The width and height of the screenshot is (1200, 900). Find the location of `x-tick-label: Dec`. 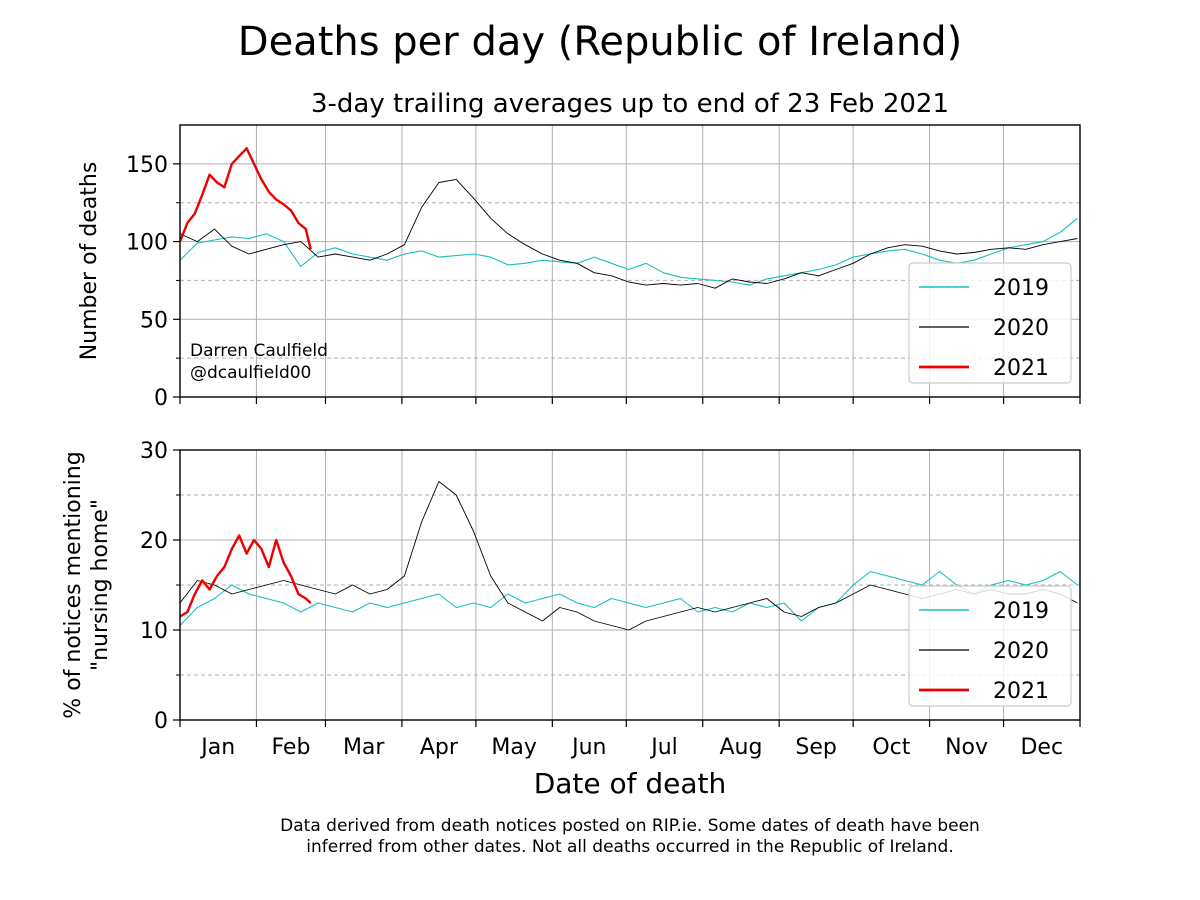

x-tick-label: Dec is located at coordinates (1041, 747).